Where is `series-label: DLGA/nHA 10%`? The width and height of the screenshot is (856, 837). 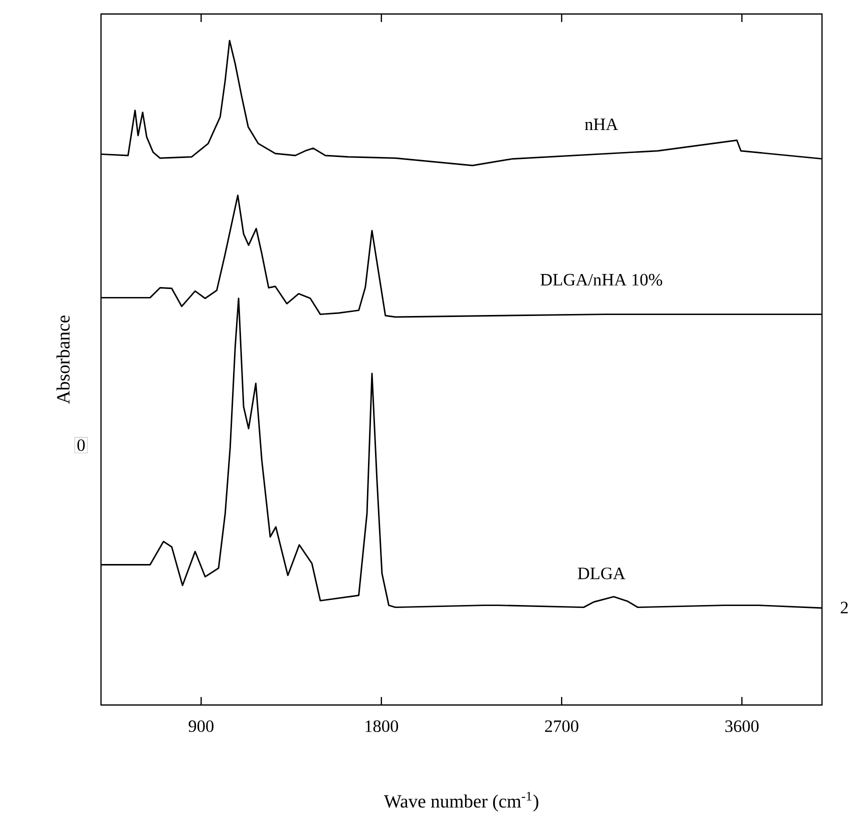
series-label: DLGA/nHA 10% is located at coordinates (601, 280).